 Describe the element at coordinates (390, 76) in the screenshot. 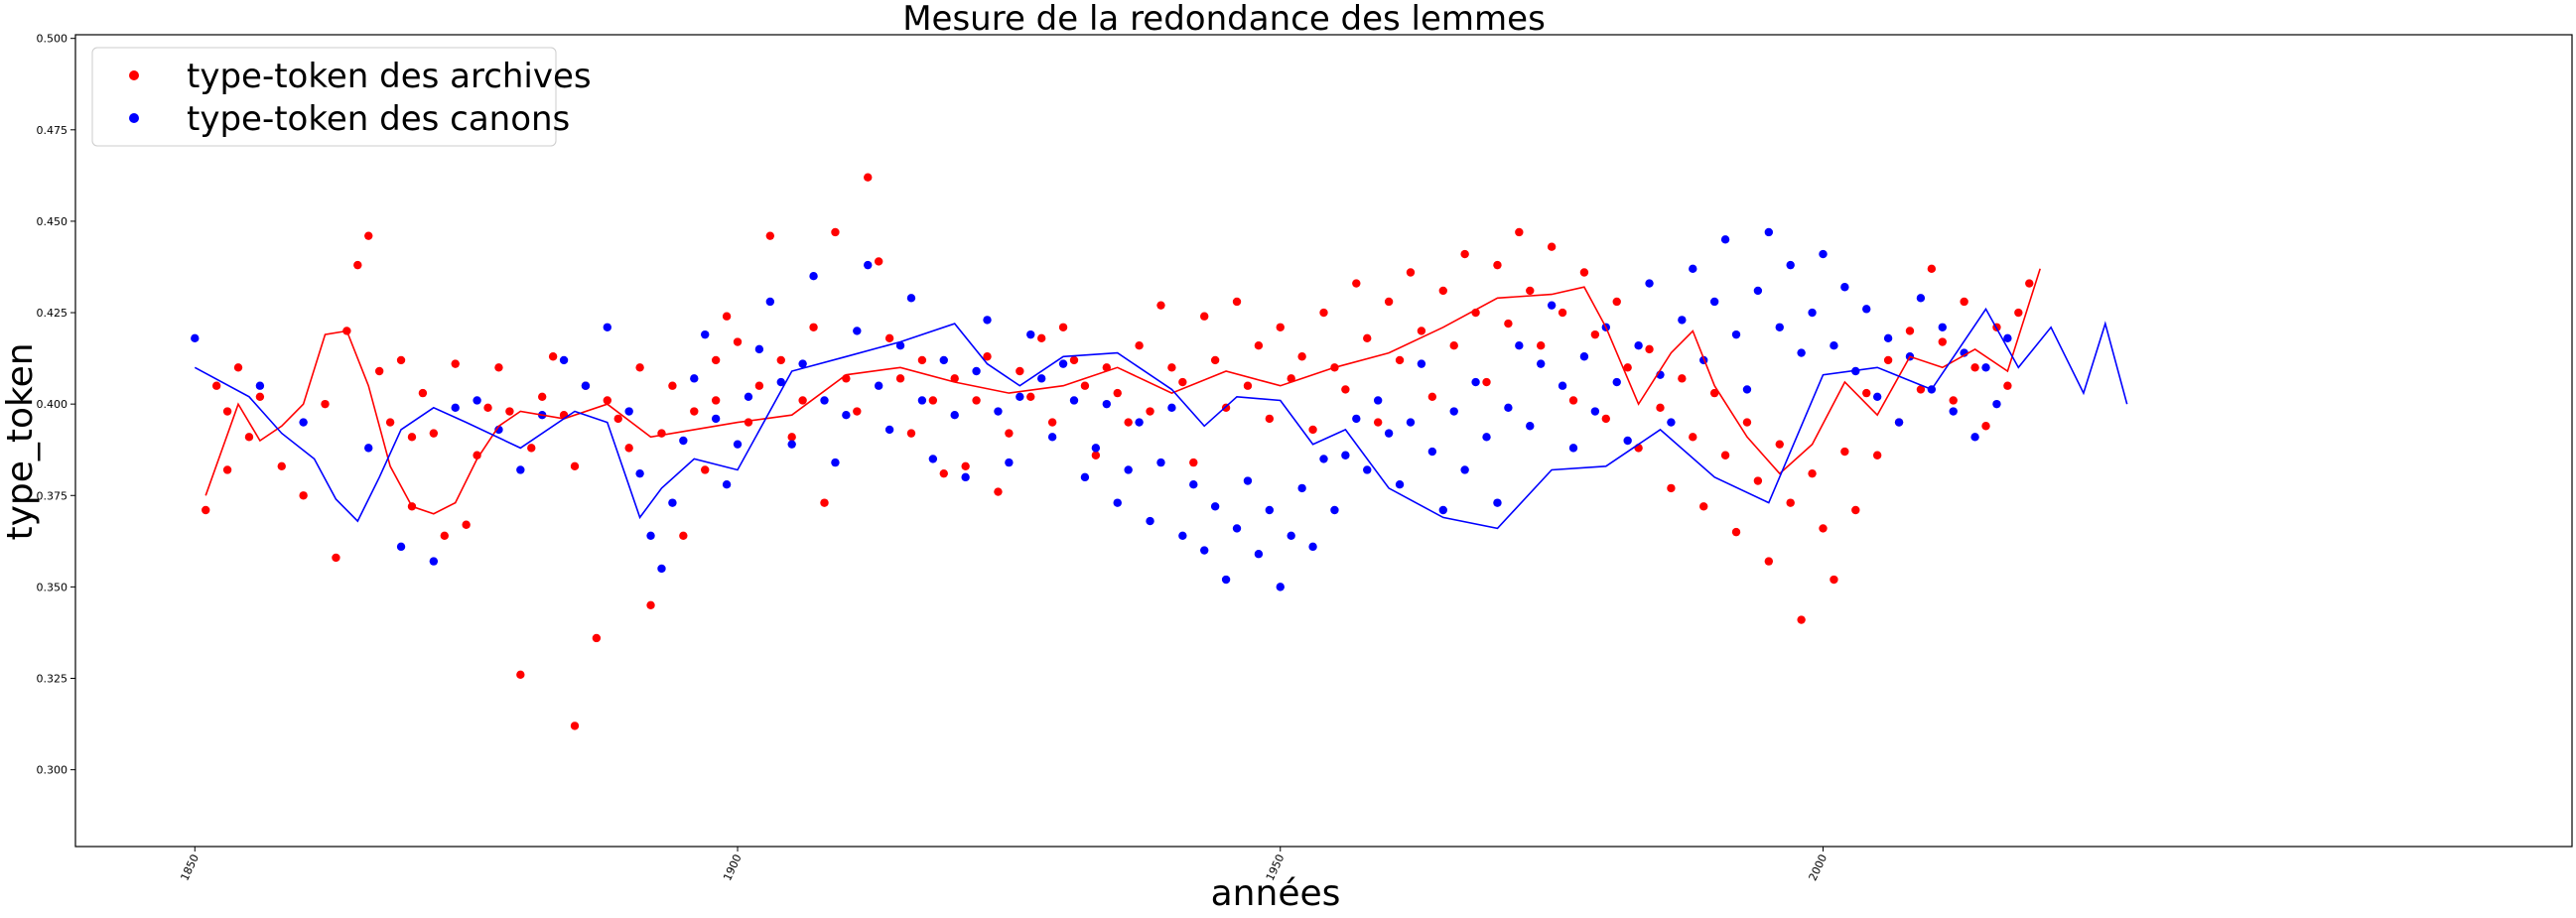

I see `legend-label: type-token des archives` at that location.